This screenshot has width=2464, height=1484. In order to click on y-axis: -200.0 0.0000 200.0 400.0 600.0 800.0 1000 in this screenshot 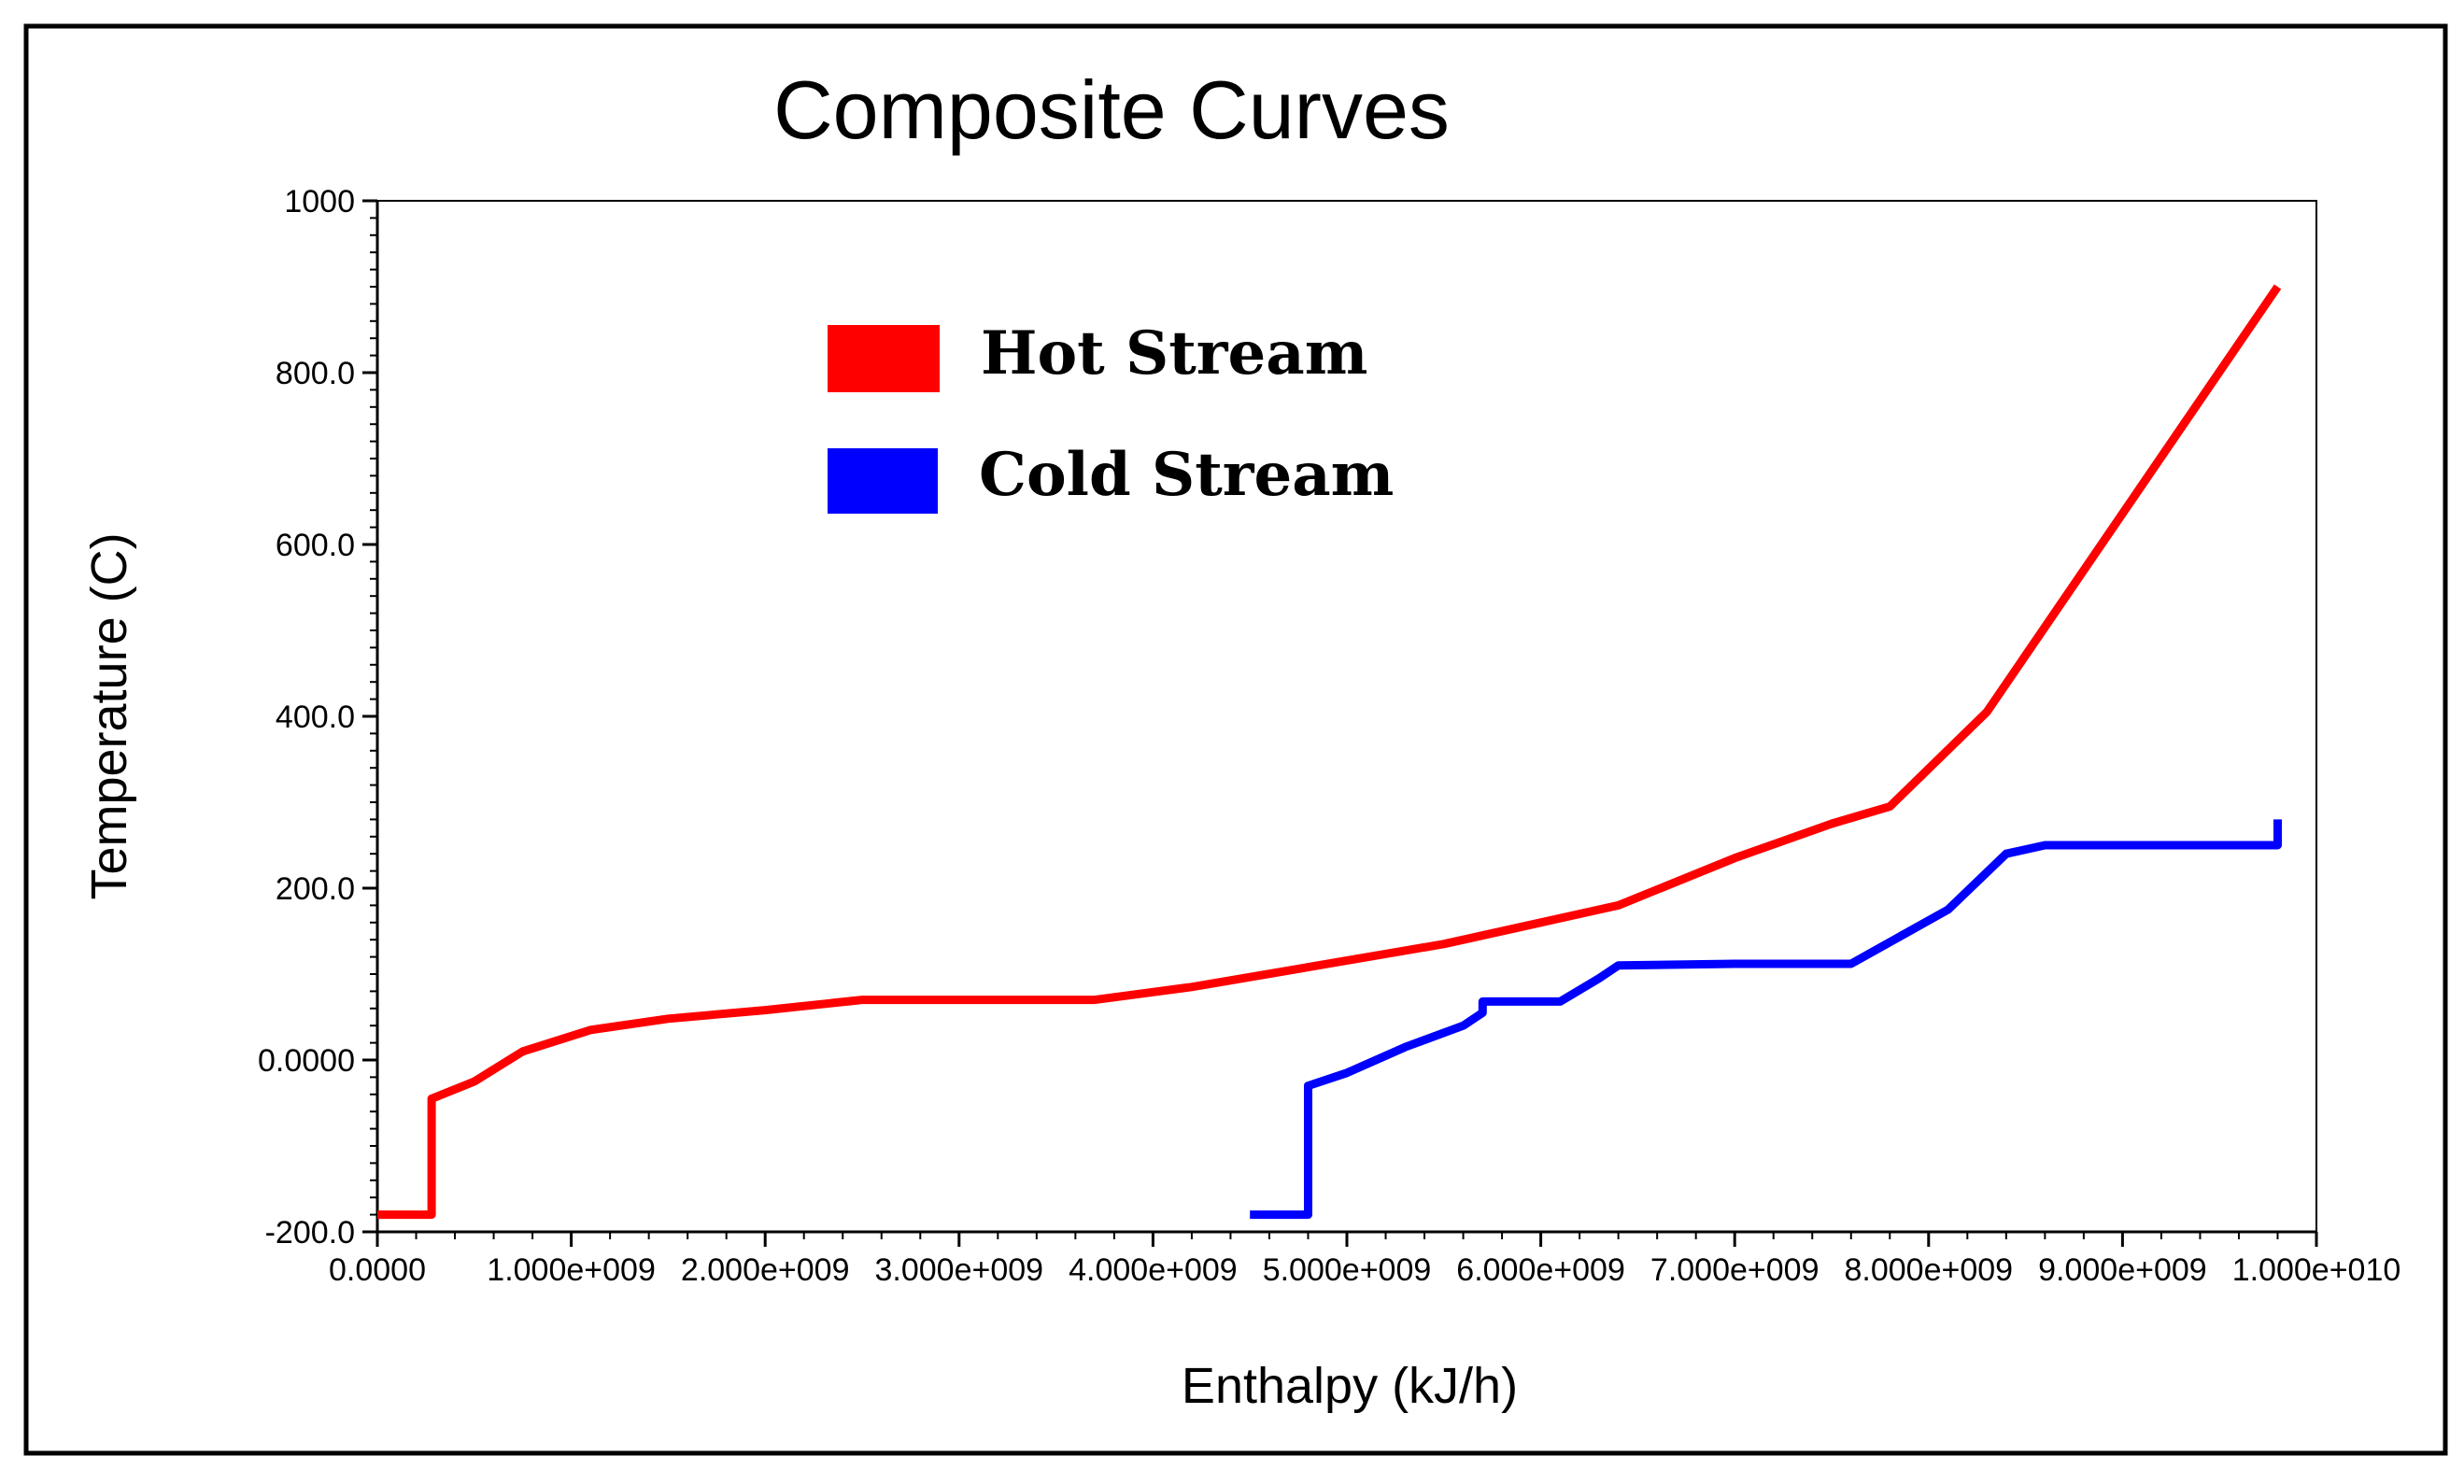, I will do `click(319, 717)`.